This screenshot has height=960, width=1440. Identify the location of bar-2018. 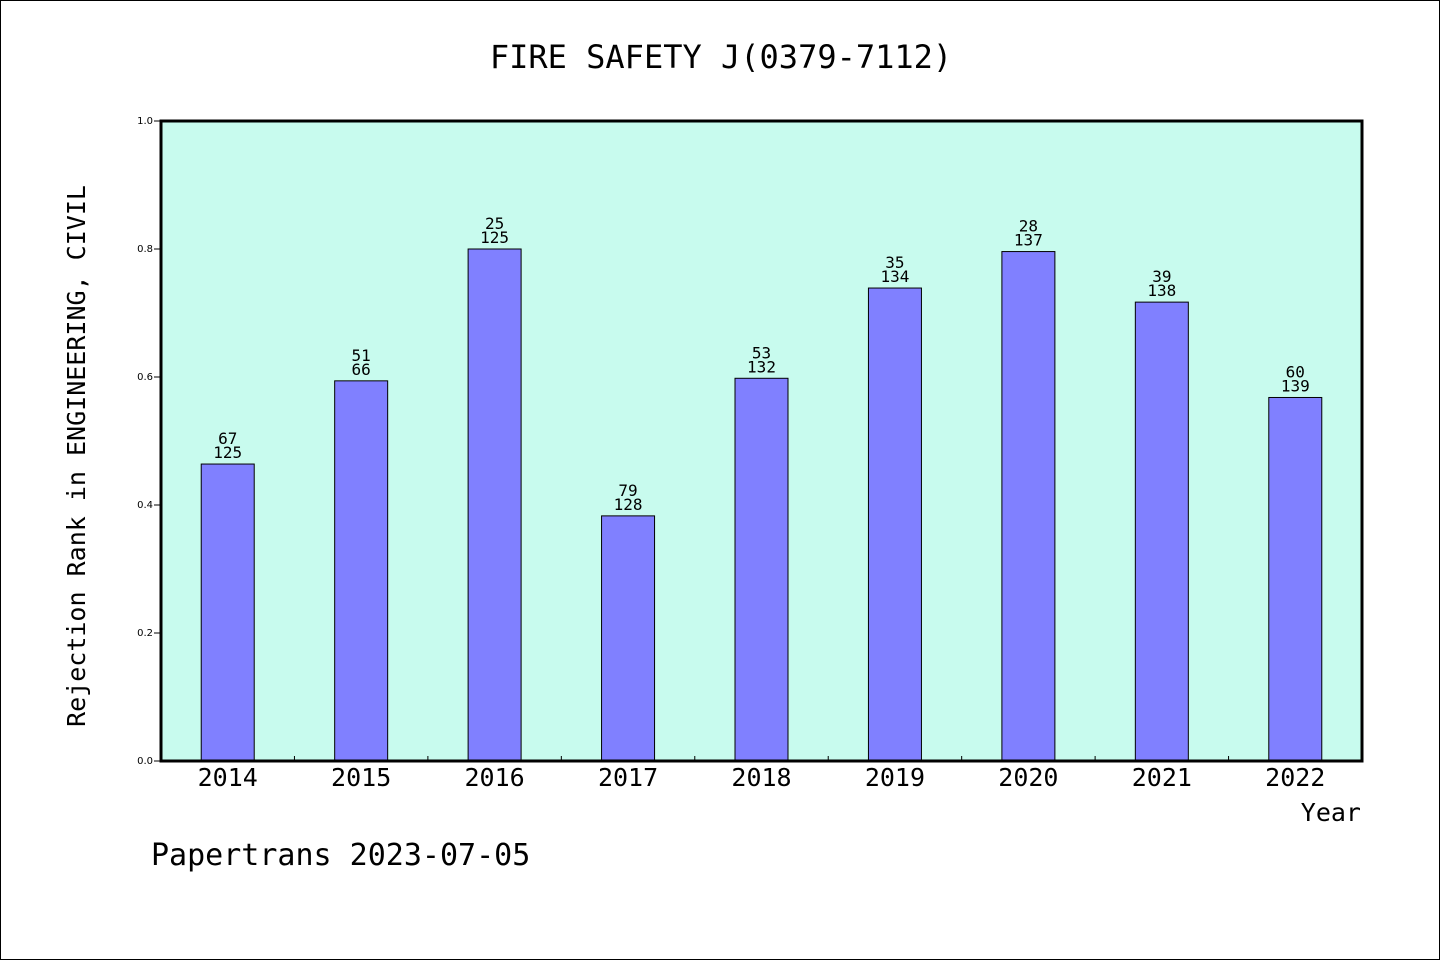
(761, 569).